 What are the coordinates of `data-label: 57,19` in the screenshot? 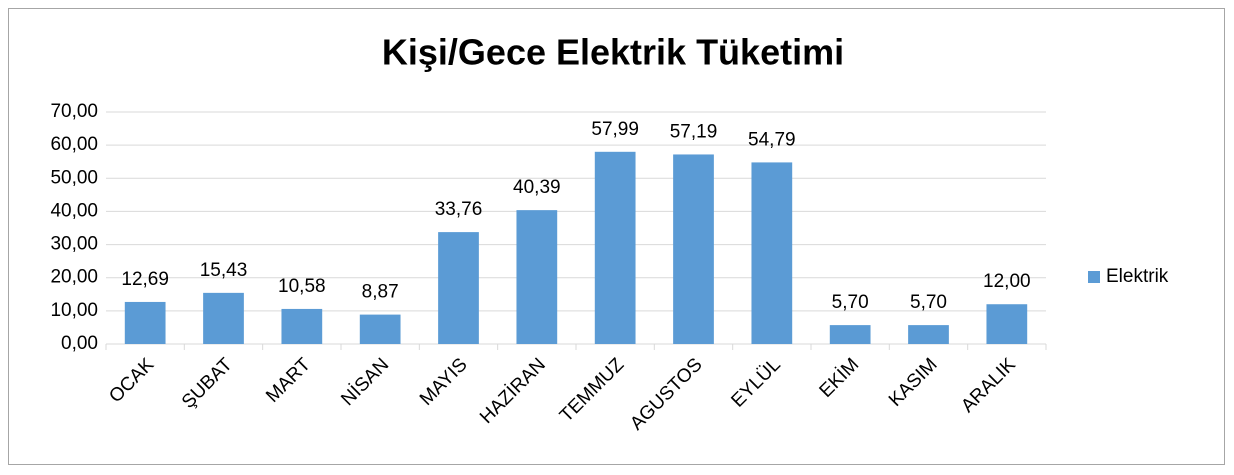 It's located at (694, 131).